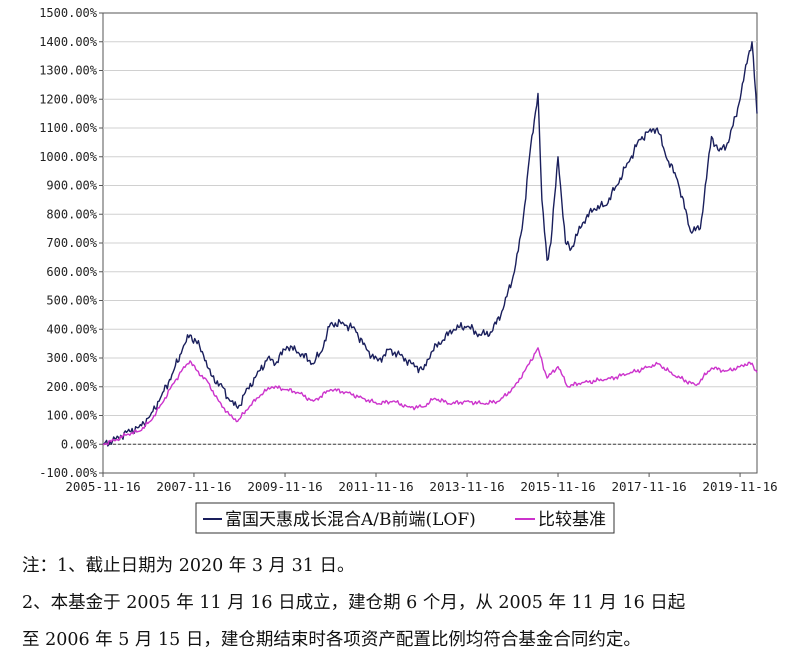 This screenshot has width=812, height=670. What do you see at coordinates (68, 157) in the screenshot?
I see `y-tick-label: 1000.00%` at bounding box center [68, 157].